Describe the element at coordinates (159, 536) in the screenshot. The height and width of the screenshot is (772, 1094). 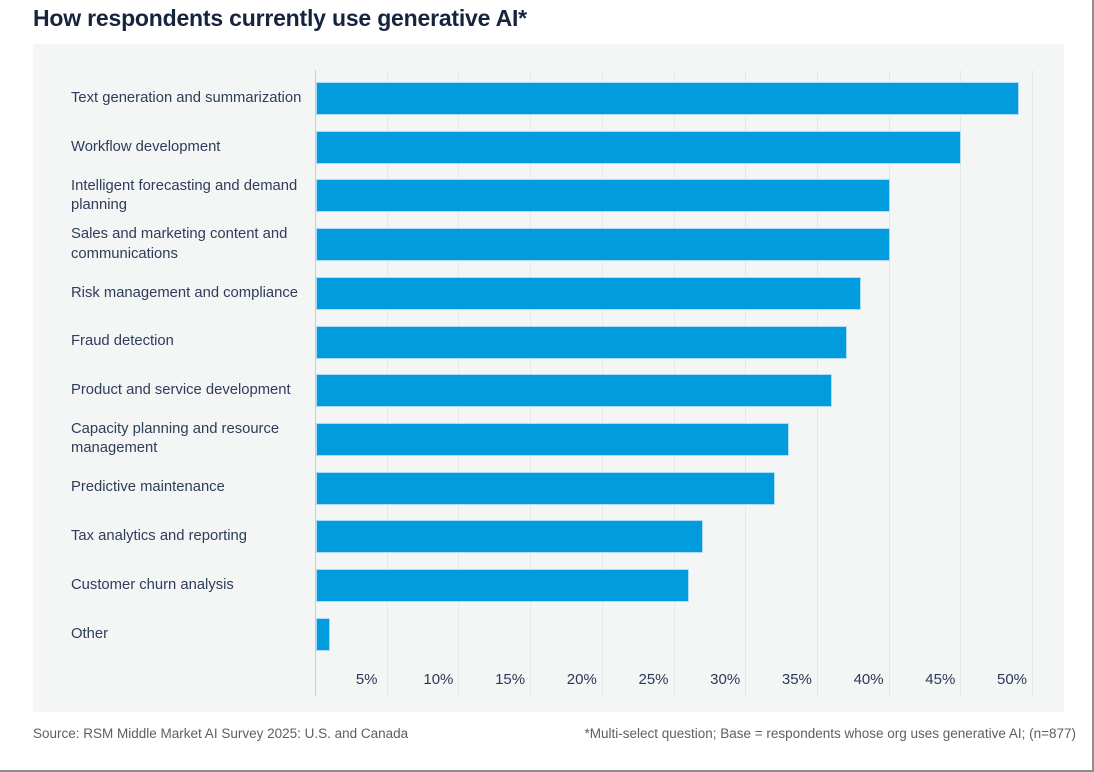
I see `category-label: Tax analytics and reporting` at that location.